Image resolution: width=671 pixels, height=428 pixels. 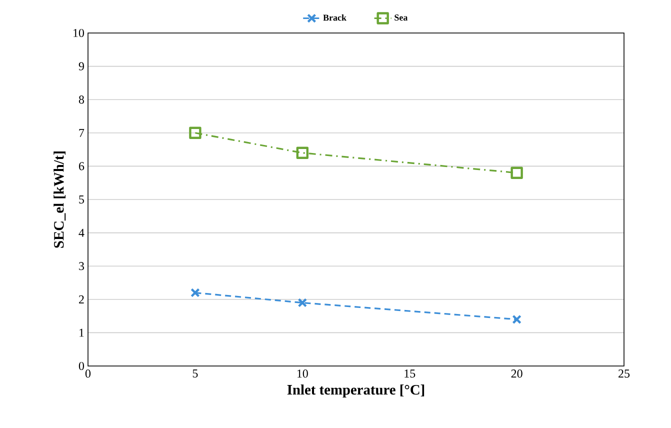 I want to click on y-tick-label: 7, so click(x=81, y=132).